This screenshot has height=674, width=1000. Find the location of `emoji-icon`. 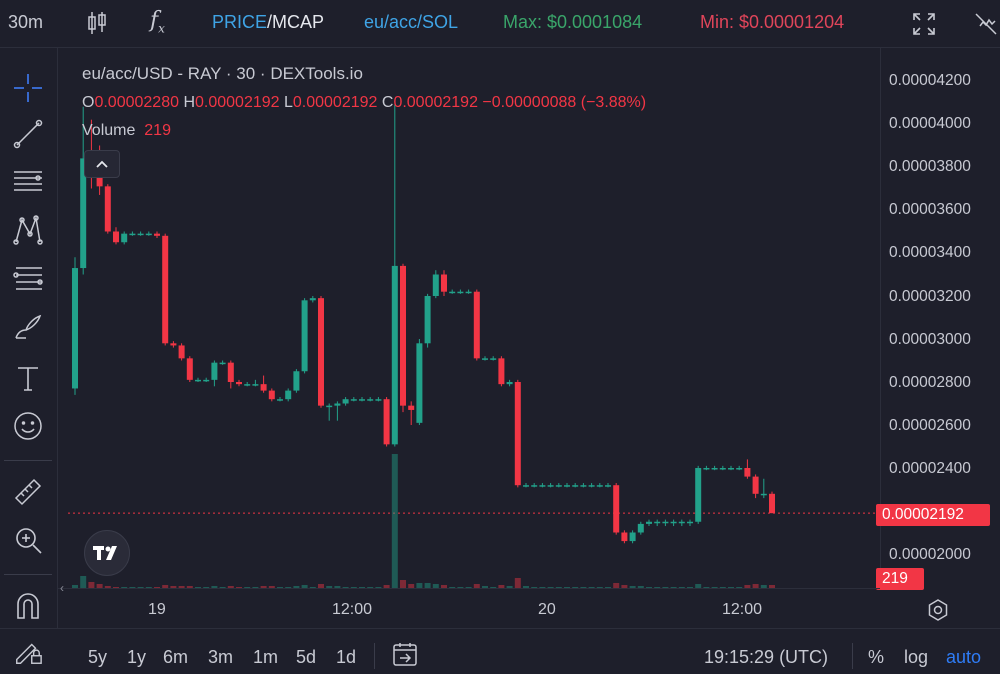

emoji-icon is located at coordinates (28, 426).